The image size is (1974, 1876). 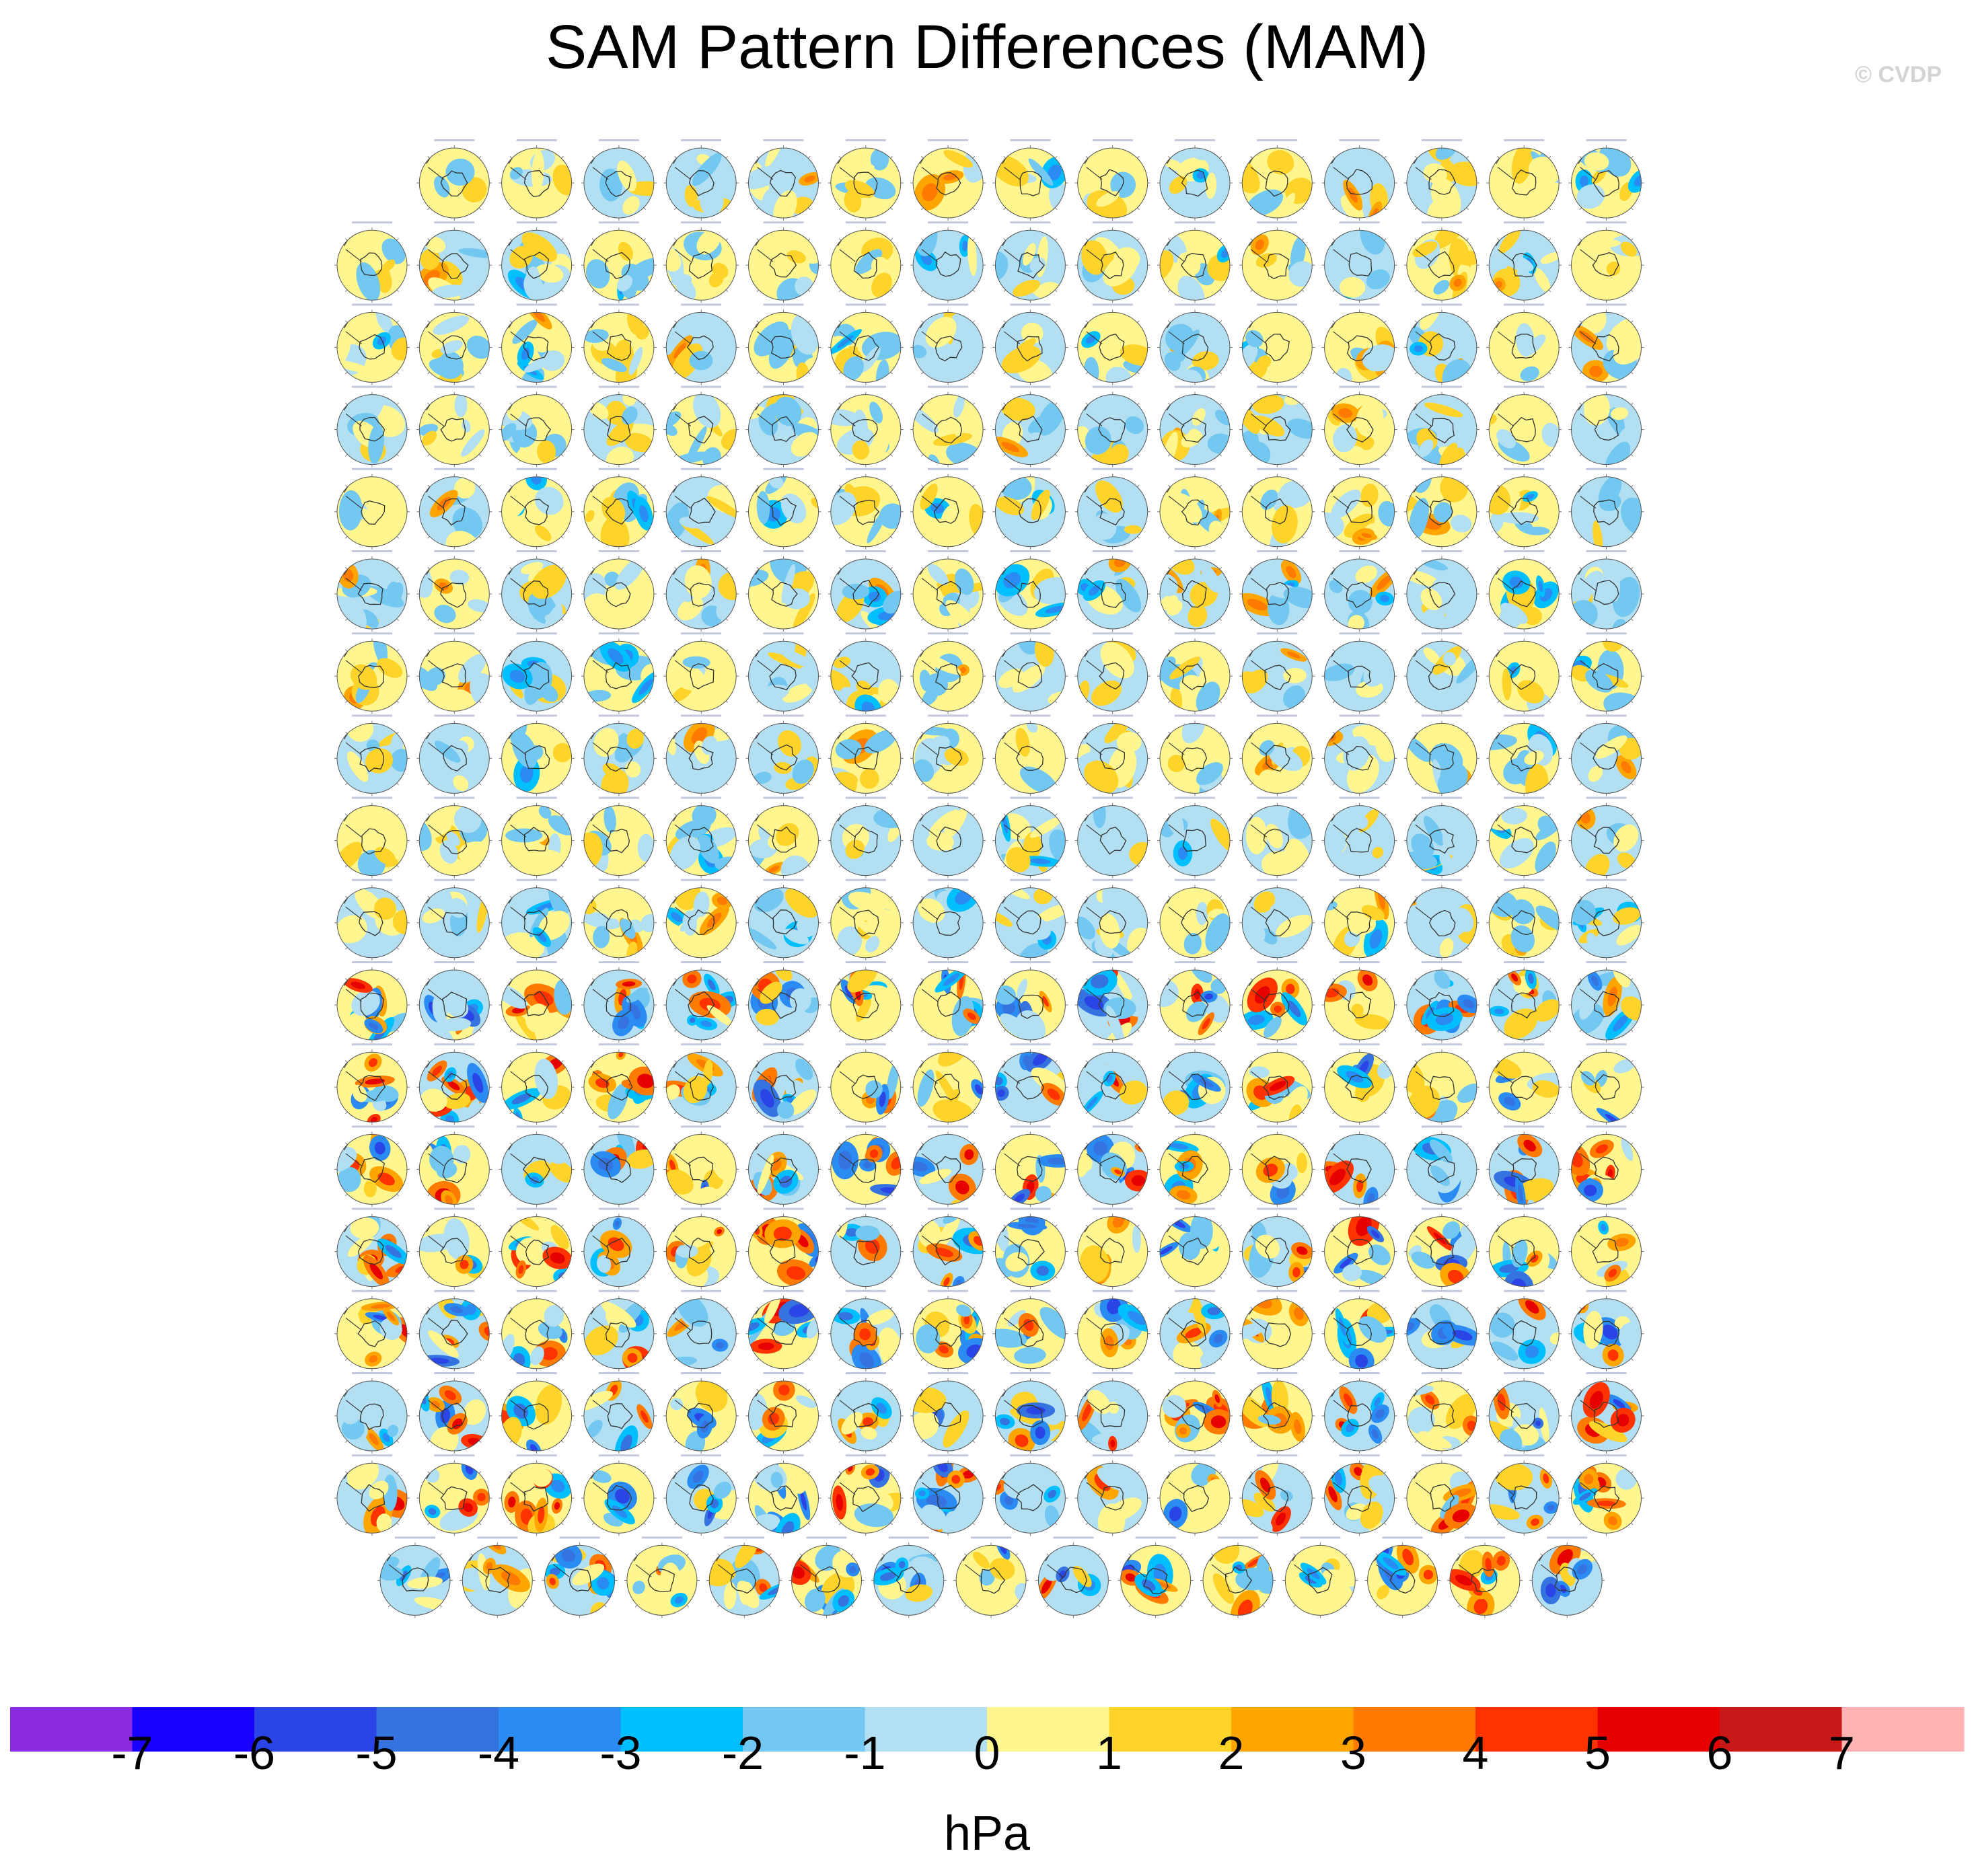 What do you see at coordinates (455, 347) in the screenshot?
I see `coastline` at bounding box center [455, 347].